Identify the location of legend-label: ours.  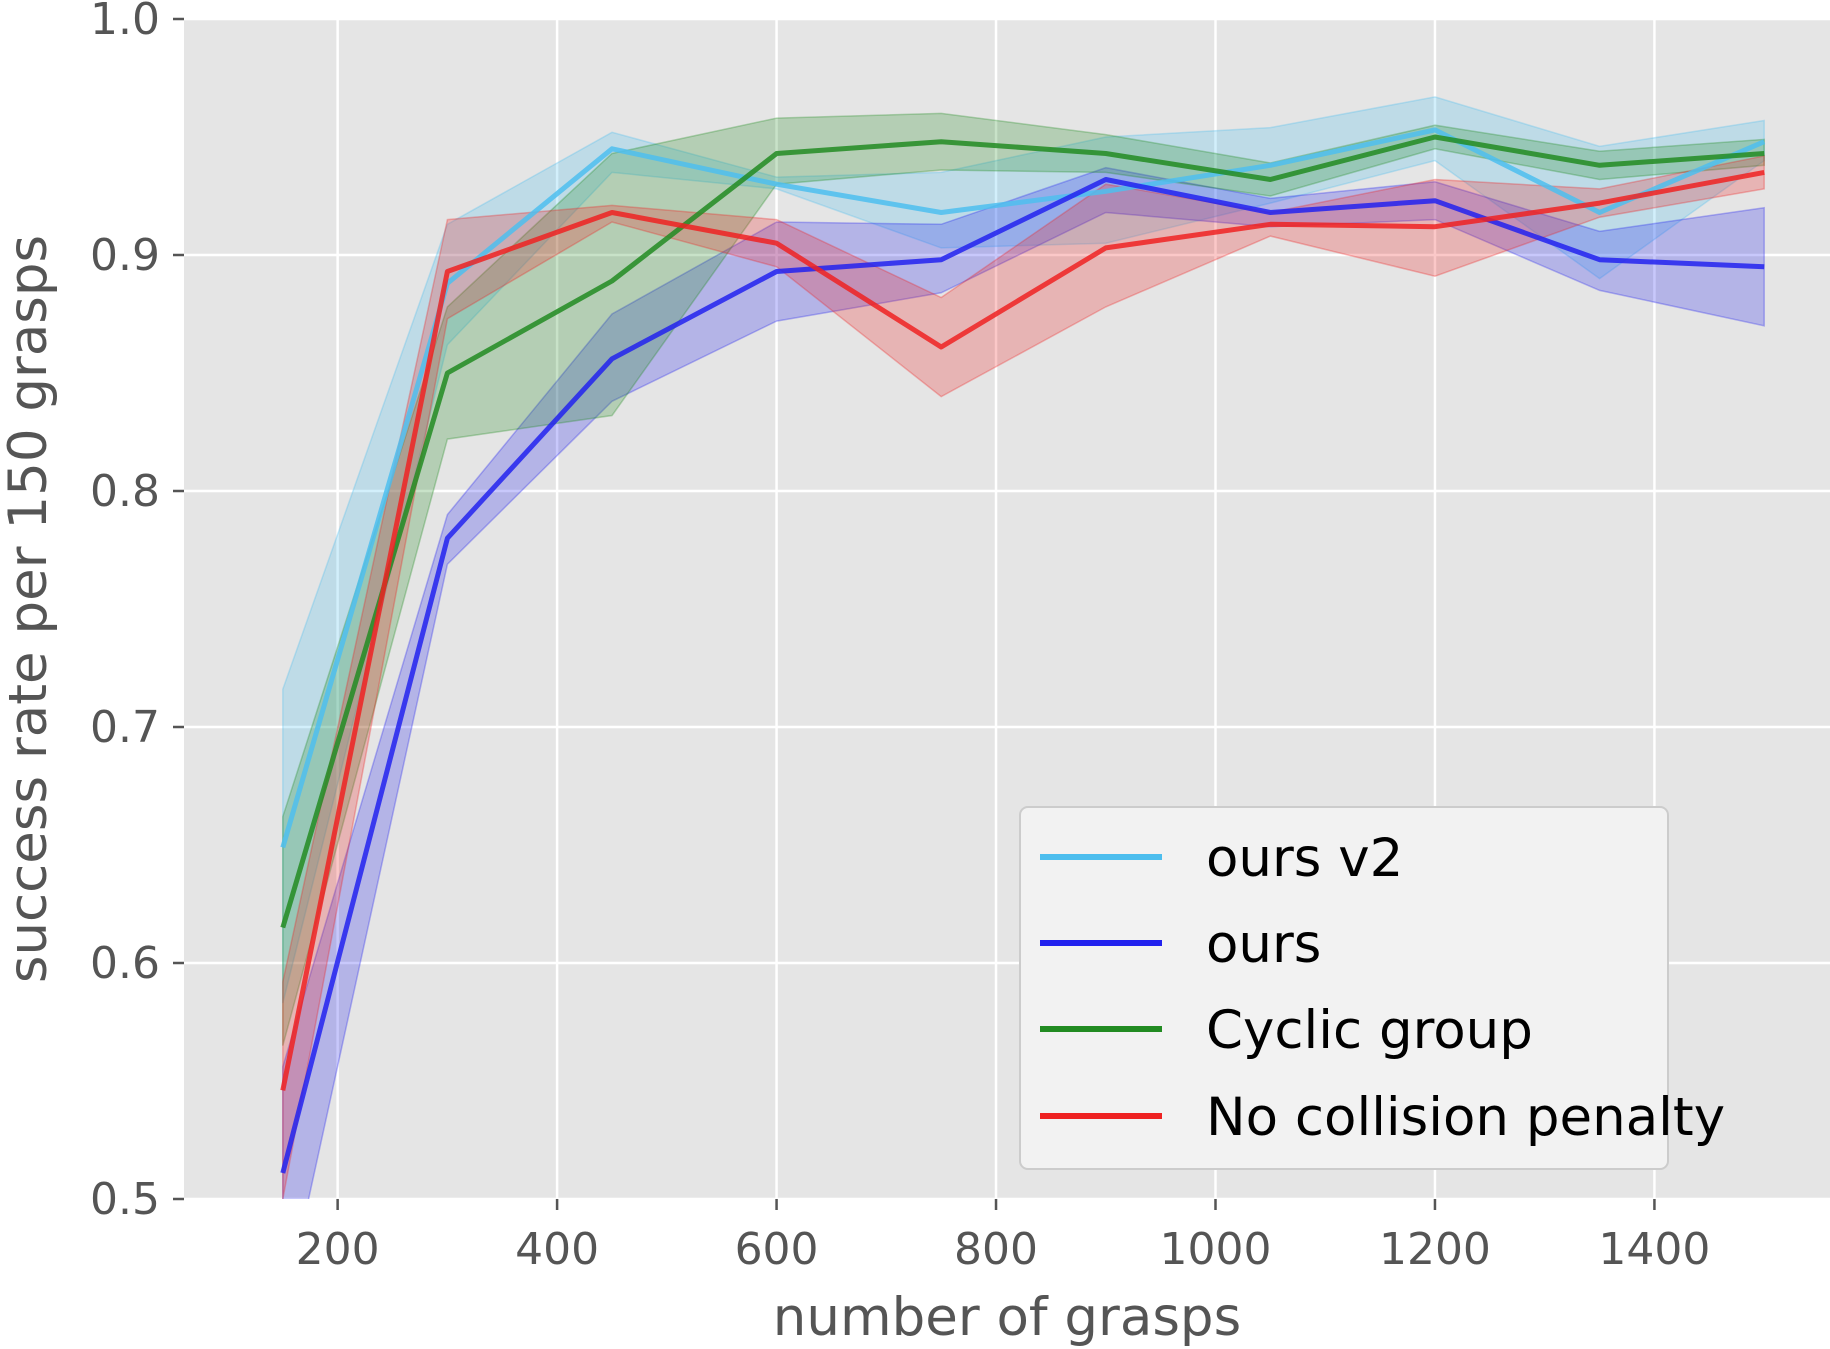
(1263, 944).